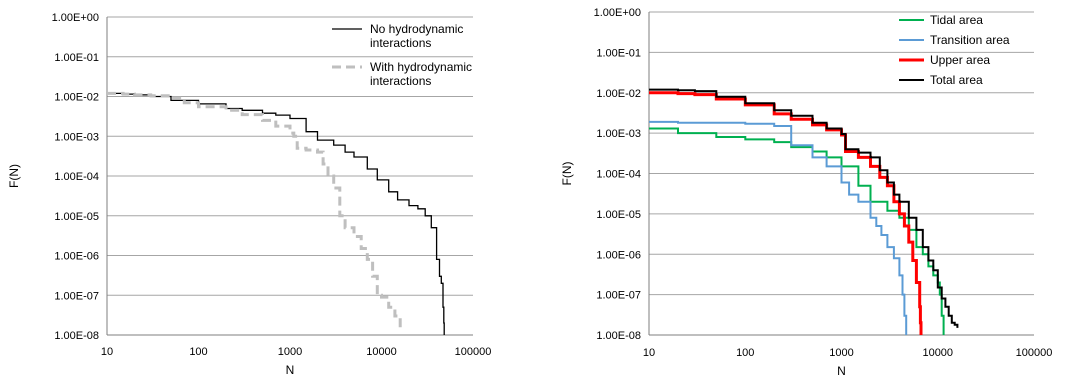  I want to click on legend-label: Total area, so click(956, 80).